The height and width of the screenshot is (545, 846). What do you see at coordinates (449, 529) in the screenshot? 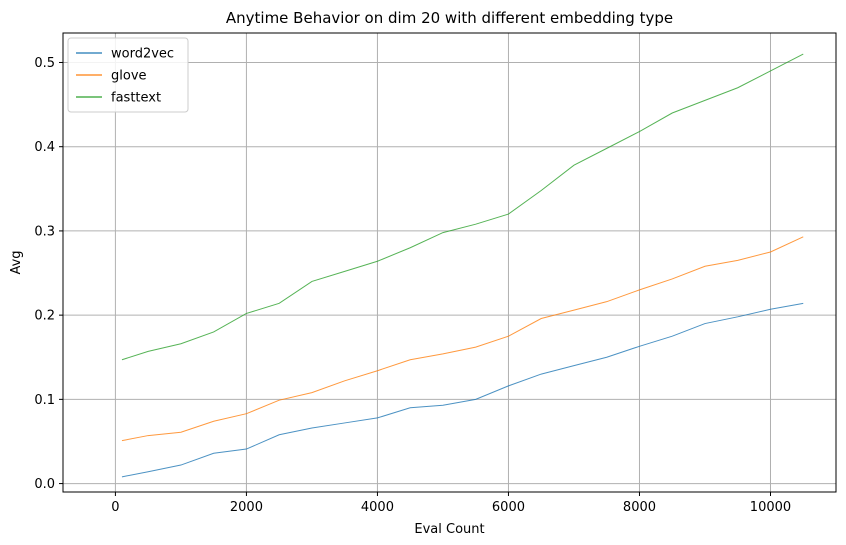
I see `x-axis-title: Eval Count` at bounding box center [449, 529].